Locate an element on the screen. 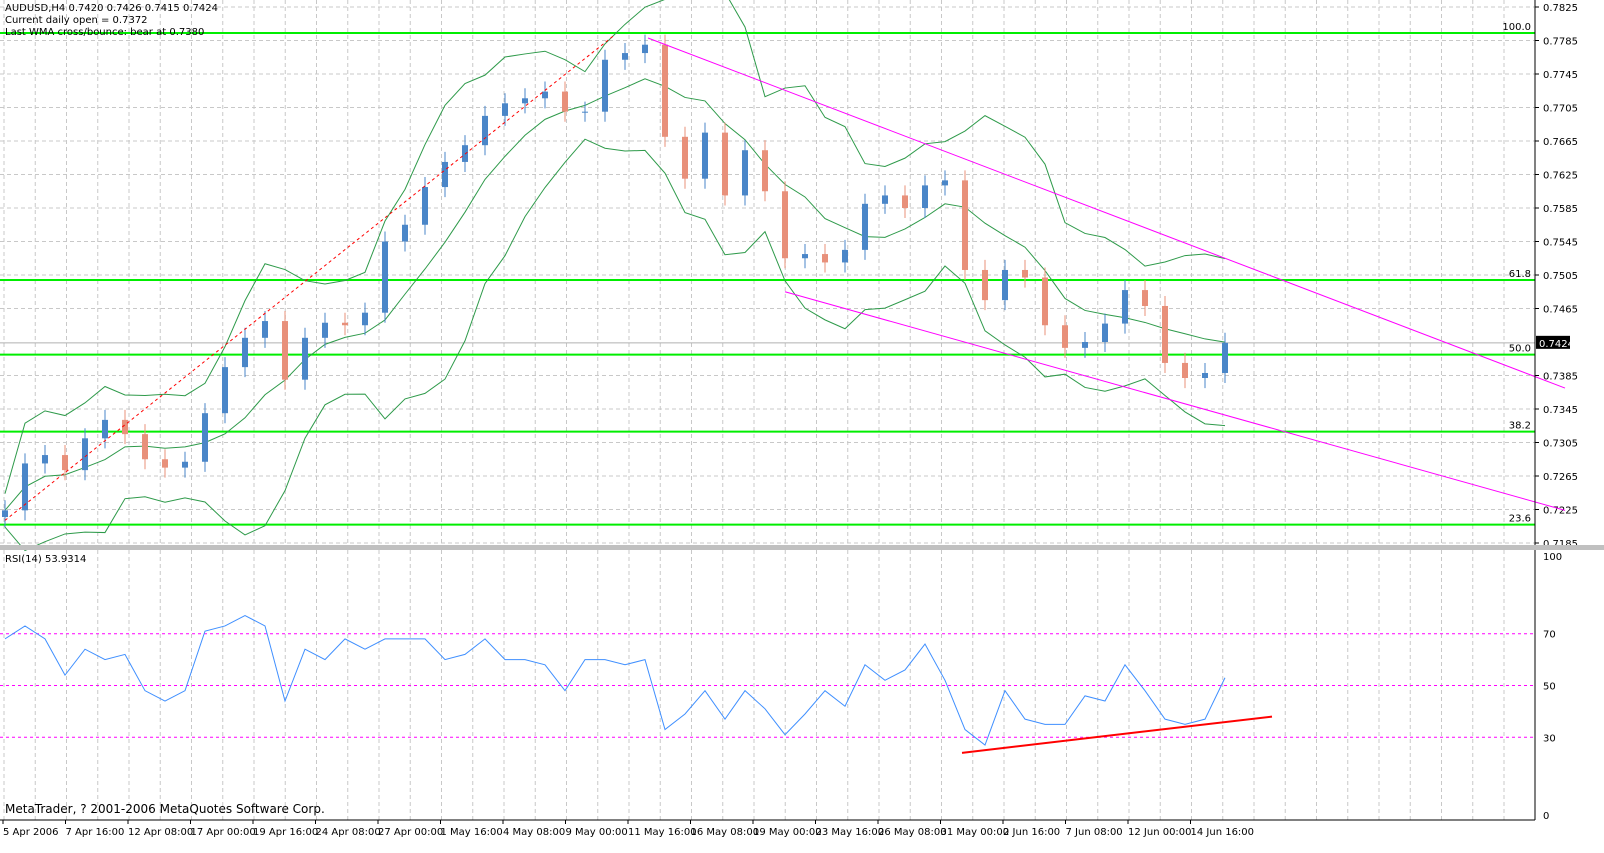 The height and width of the screenshot is (853, 1604). price-tick-label: 0.7345 is located at coordinates (1560, 410).